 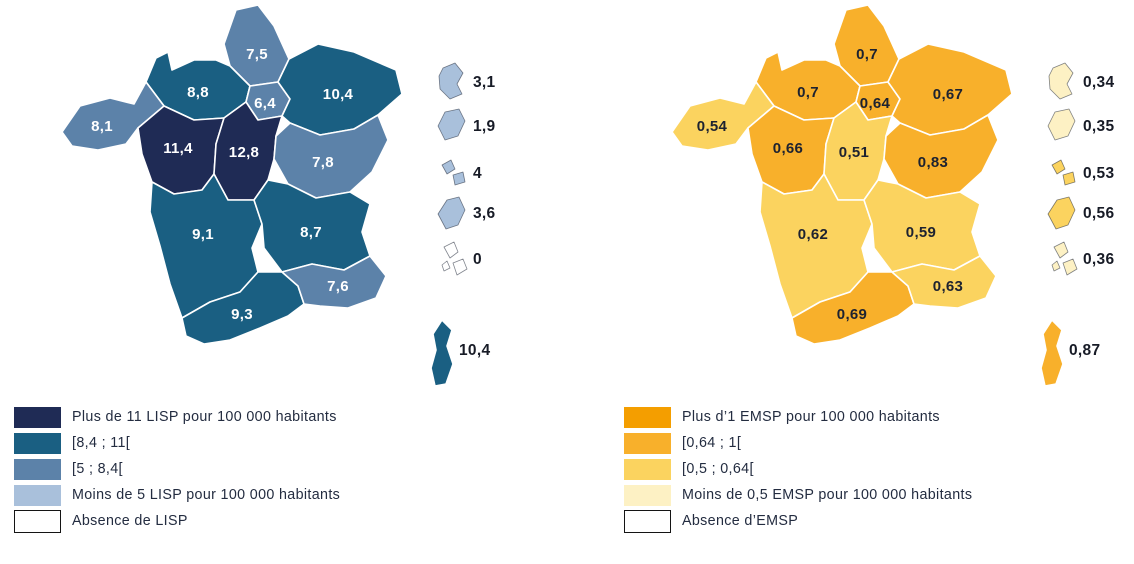 What do you see at coordinates (948, 94) in the screenshot?
I see `value-label: 0,67` at bounding box center [948, 94].